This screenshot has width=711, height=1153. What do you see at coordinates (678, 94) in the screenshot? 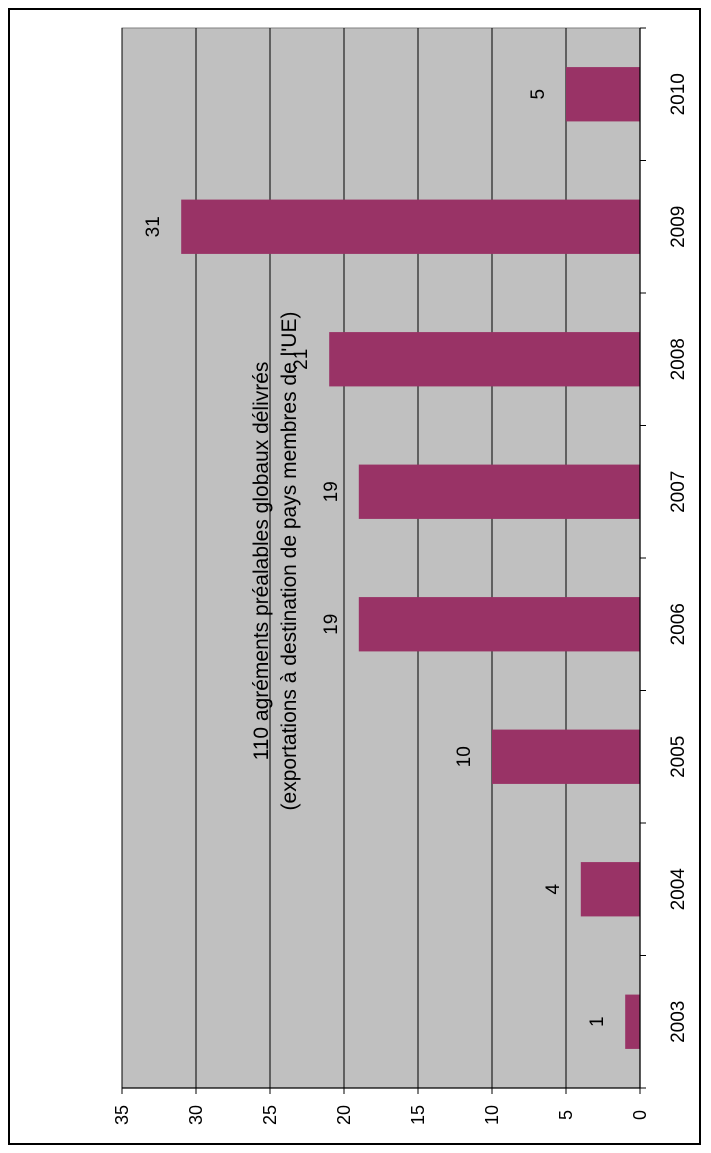
I see `category-label-2010: 2010` at bounding box center [678, 94].